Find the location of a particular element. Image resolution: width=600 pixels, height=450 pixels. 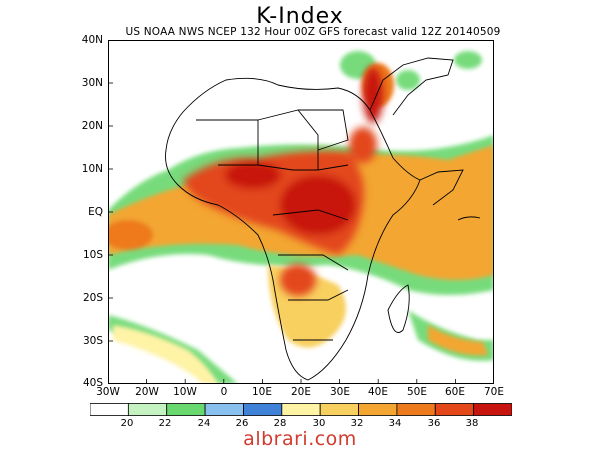

colorbar-label: 30 is located at coordinates (319, 423).